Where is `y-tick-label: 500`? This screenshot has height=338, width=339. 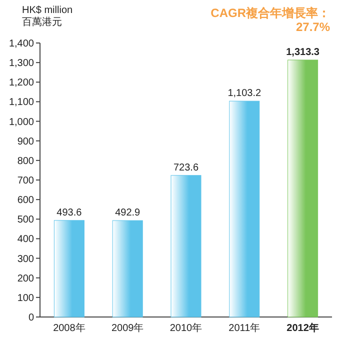
y-tick-label: 500 is located at coordinates (25, 220).